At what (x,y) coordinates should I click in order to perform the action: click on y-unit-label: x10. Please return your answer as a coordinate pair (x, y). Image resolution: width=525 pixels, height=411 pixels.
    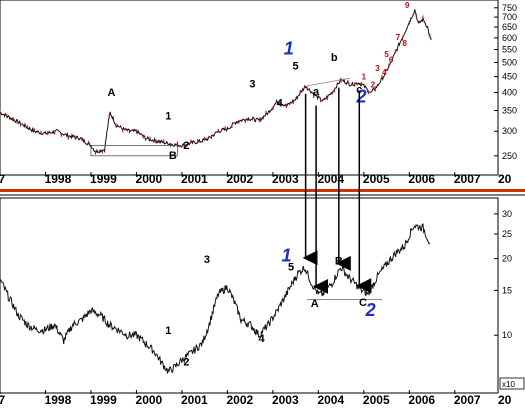
    Looking at the image, I should click on (508, 384).